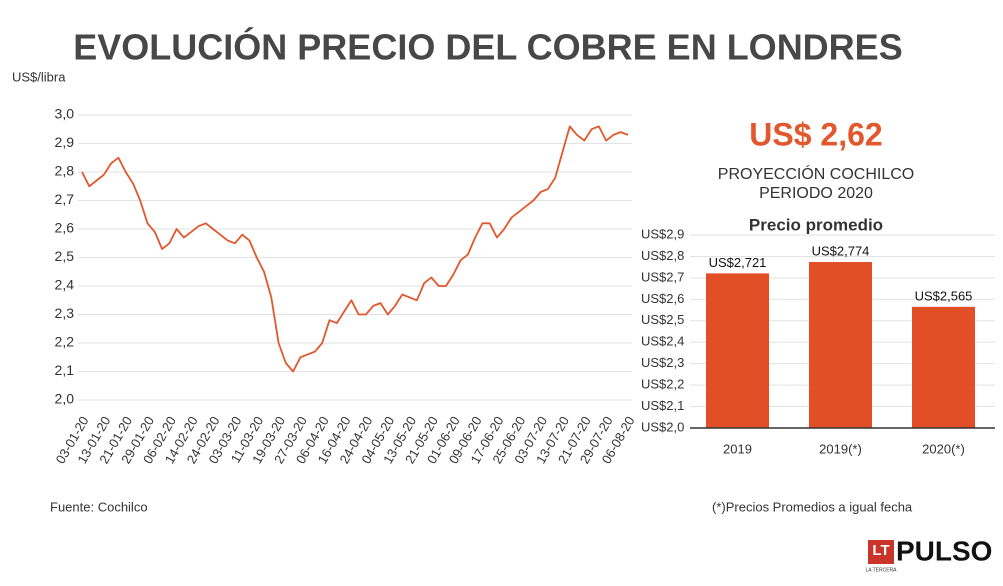 Image resolution: width=1003 pixels, height=586 pixels. What do you see at coordinates (65, 370) in the screenshot?
I see `y-tick-label: 2,1` at bounding box center [65, 370].